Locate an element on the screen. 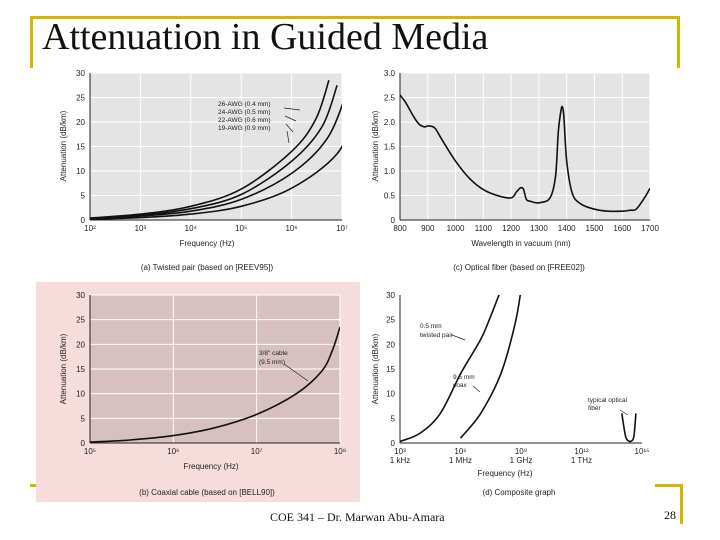 Image resolution: width=720 pixels, height=540 pixels. chart-d-plot-area is located at coordinates (521, 369).